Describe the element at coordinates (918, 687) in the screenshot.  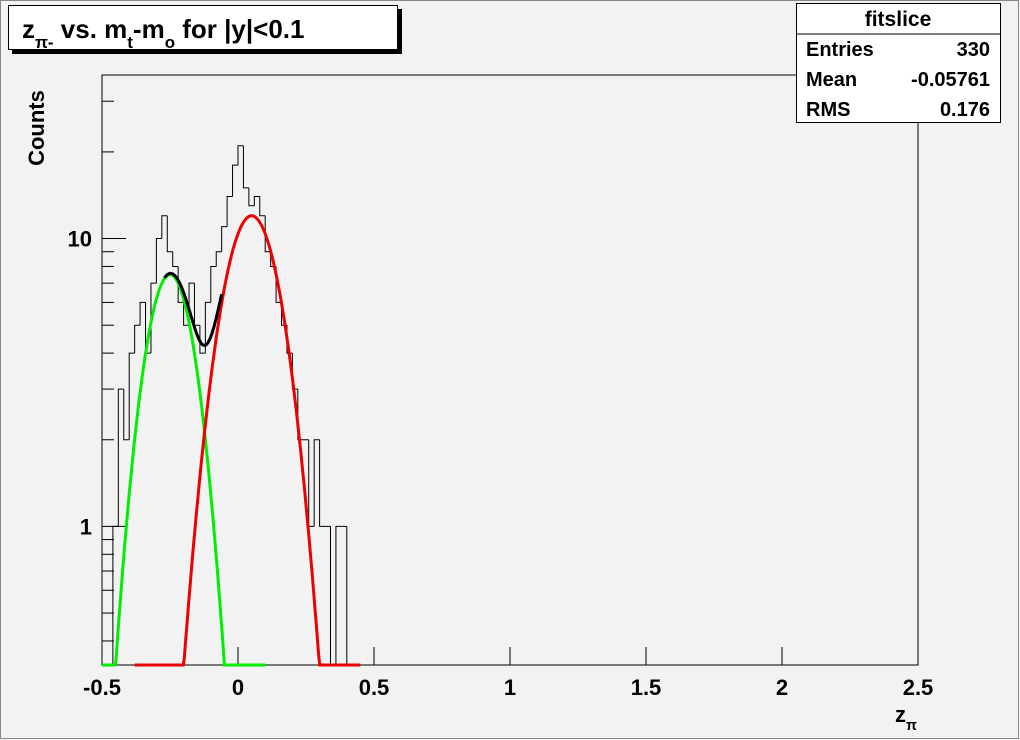
I see `x-tick-label: 2.5` at that location.